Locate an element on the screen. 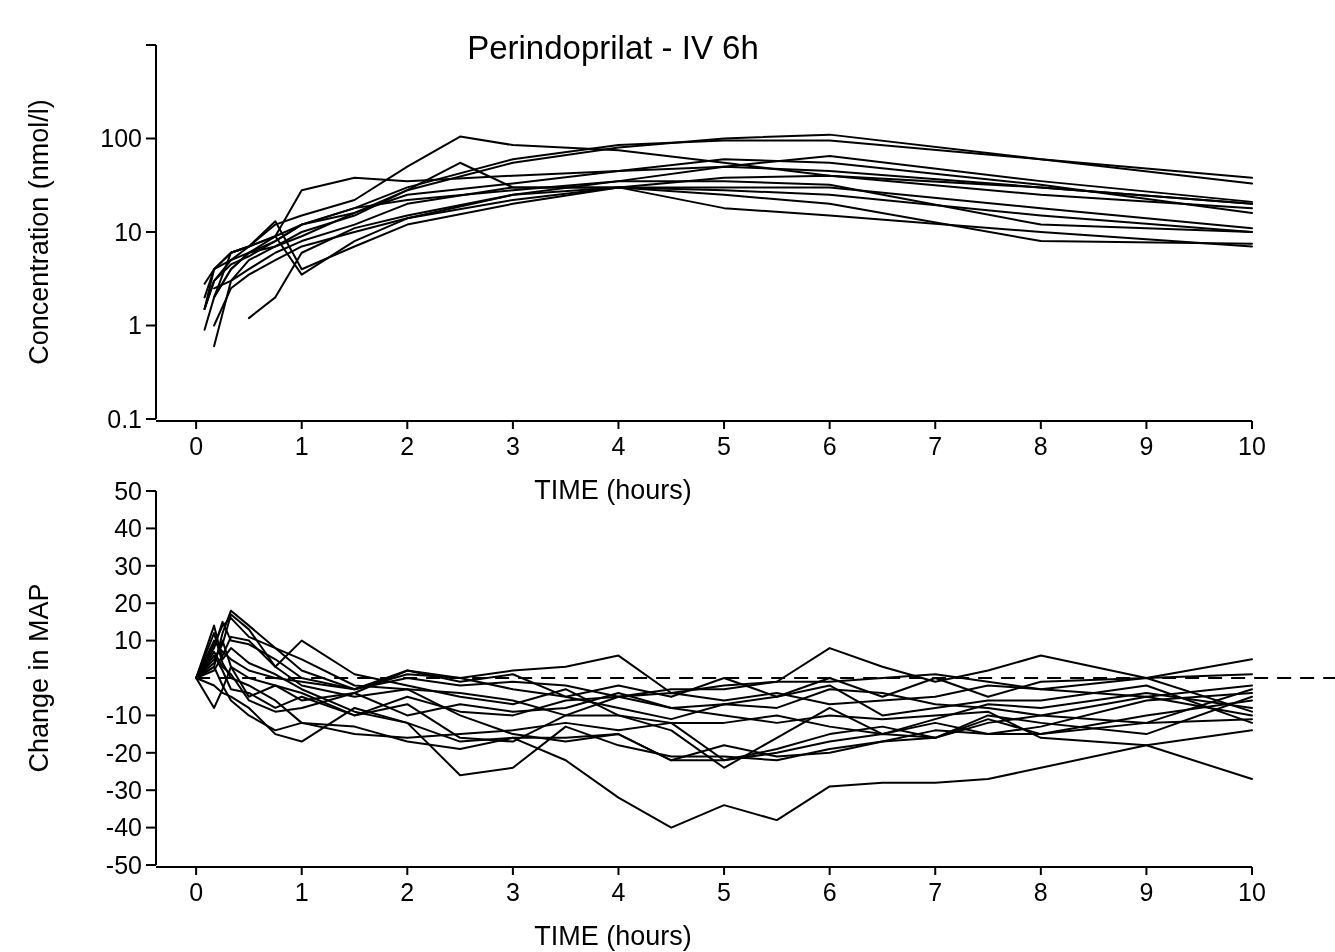 The width and height of the screenshot is (1335, 952). y-tick-label: 0.1 is located at coordinates (124, 418).